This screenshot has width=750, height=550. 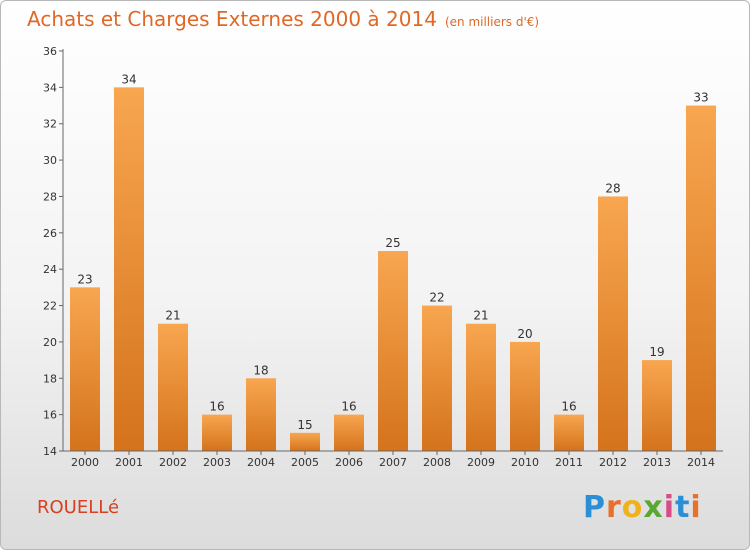 I want to click on y-tick-label: 14, so click(x=50, y=451).